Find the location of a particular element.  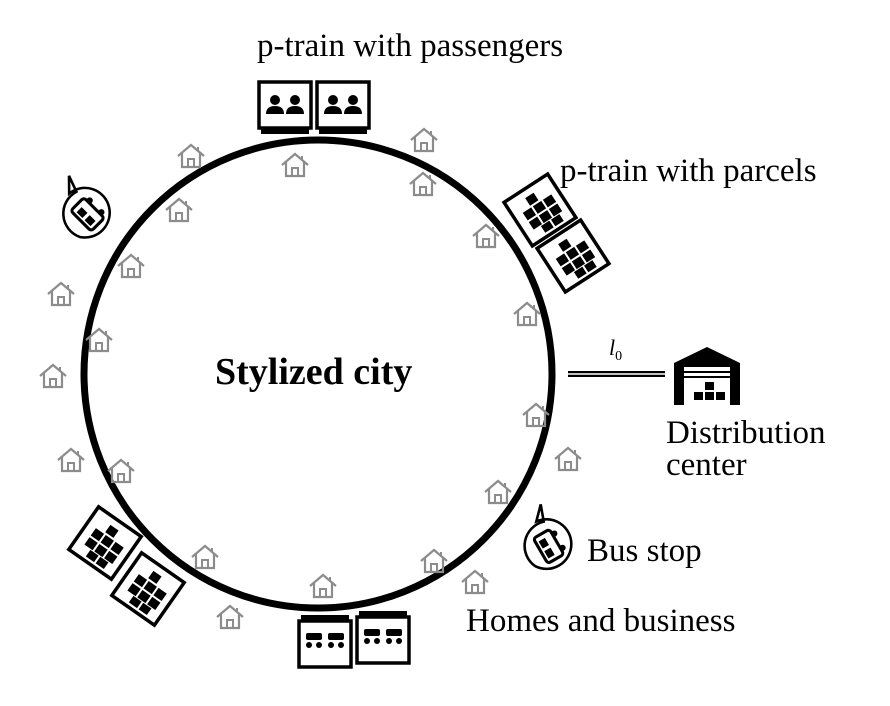

ptrain-passengers-label: p-train with passengers is located at coordinates (410, 46).